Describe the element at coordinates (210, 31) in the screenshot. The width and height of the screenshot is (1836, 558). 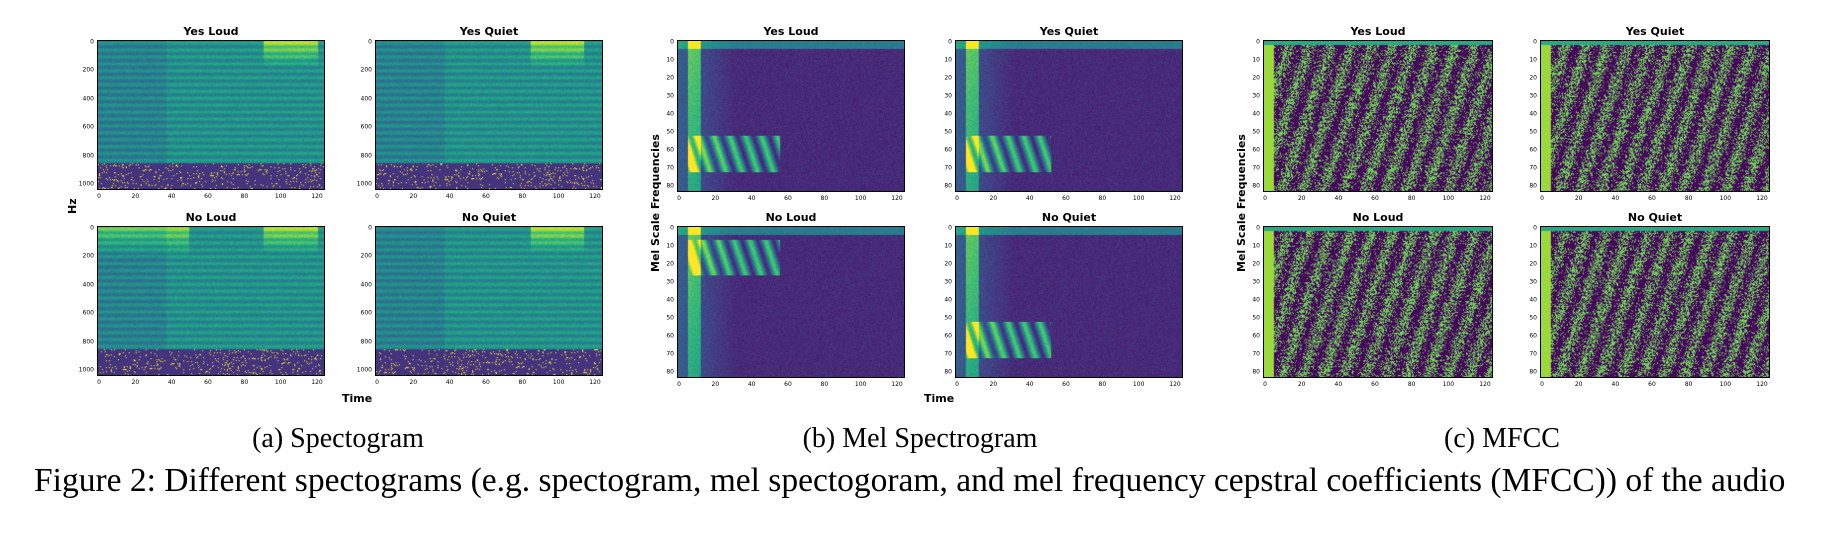
I see `panel-title: Yes Loud` at that location.